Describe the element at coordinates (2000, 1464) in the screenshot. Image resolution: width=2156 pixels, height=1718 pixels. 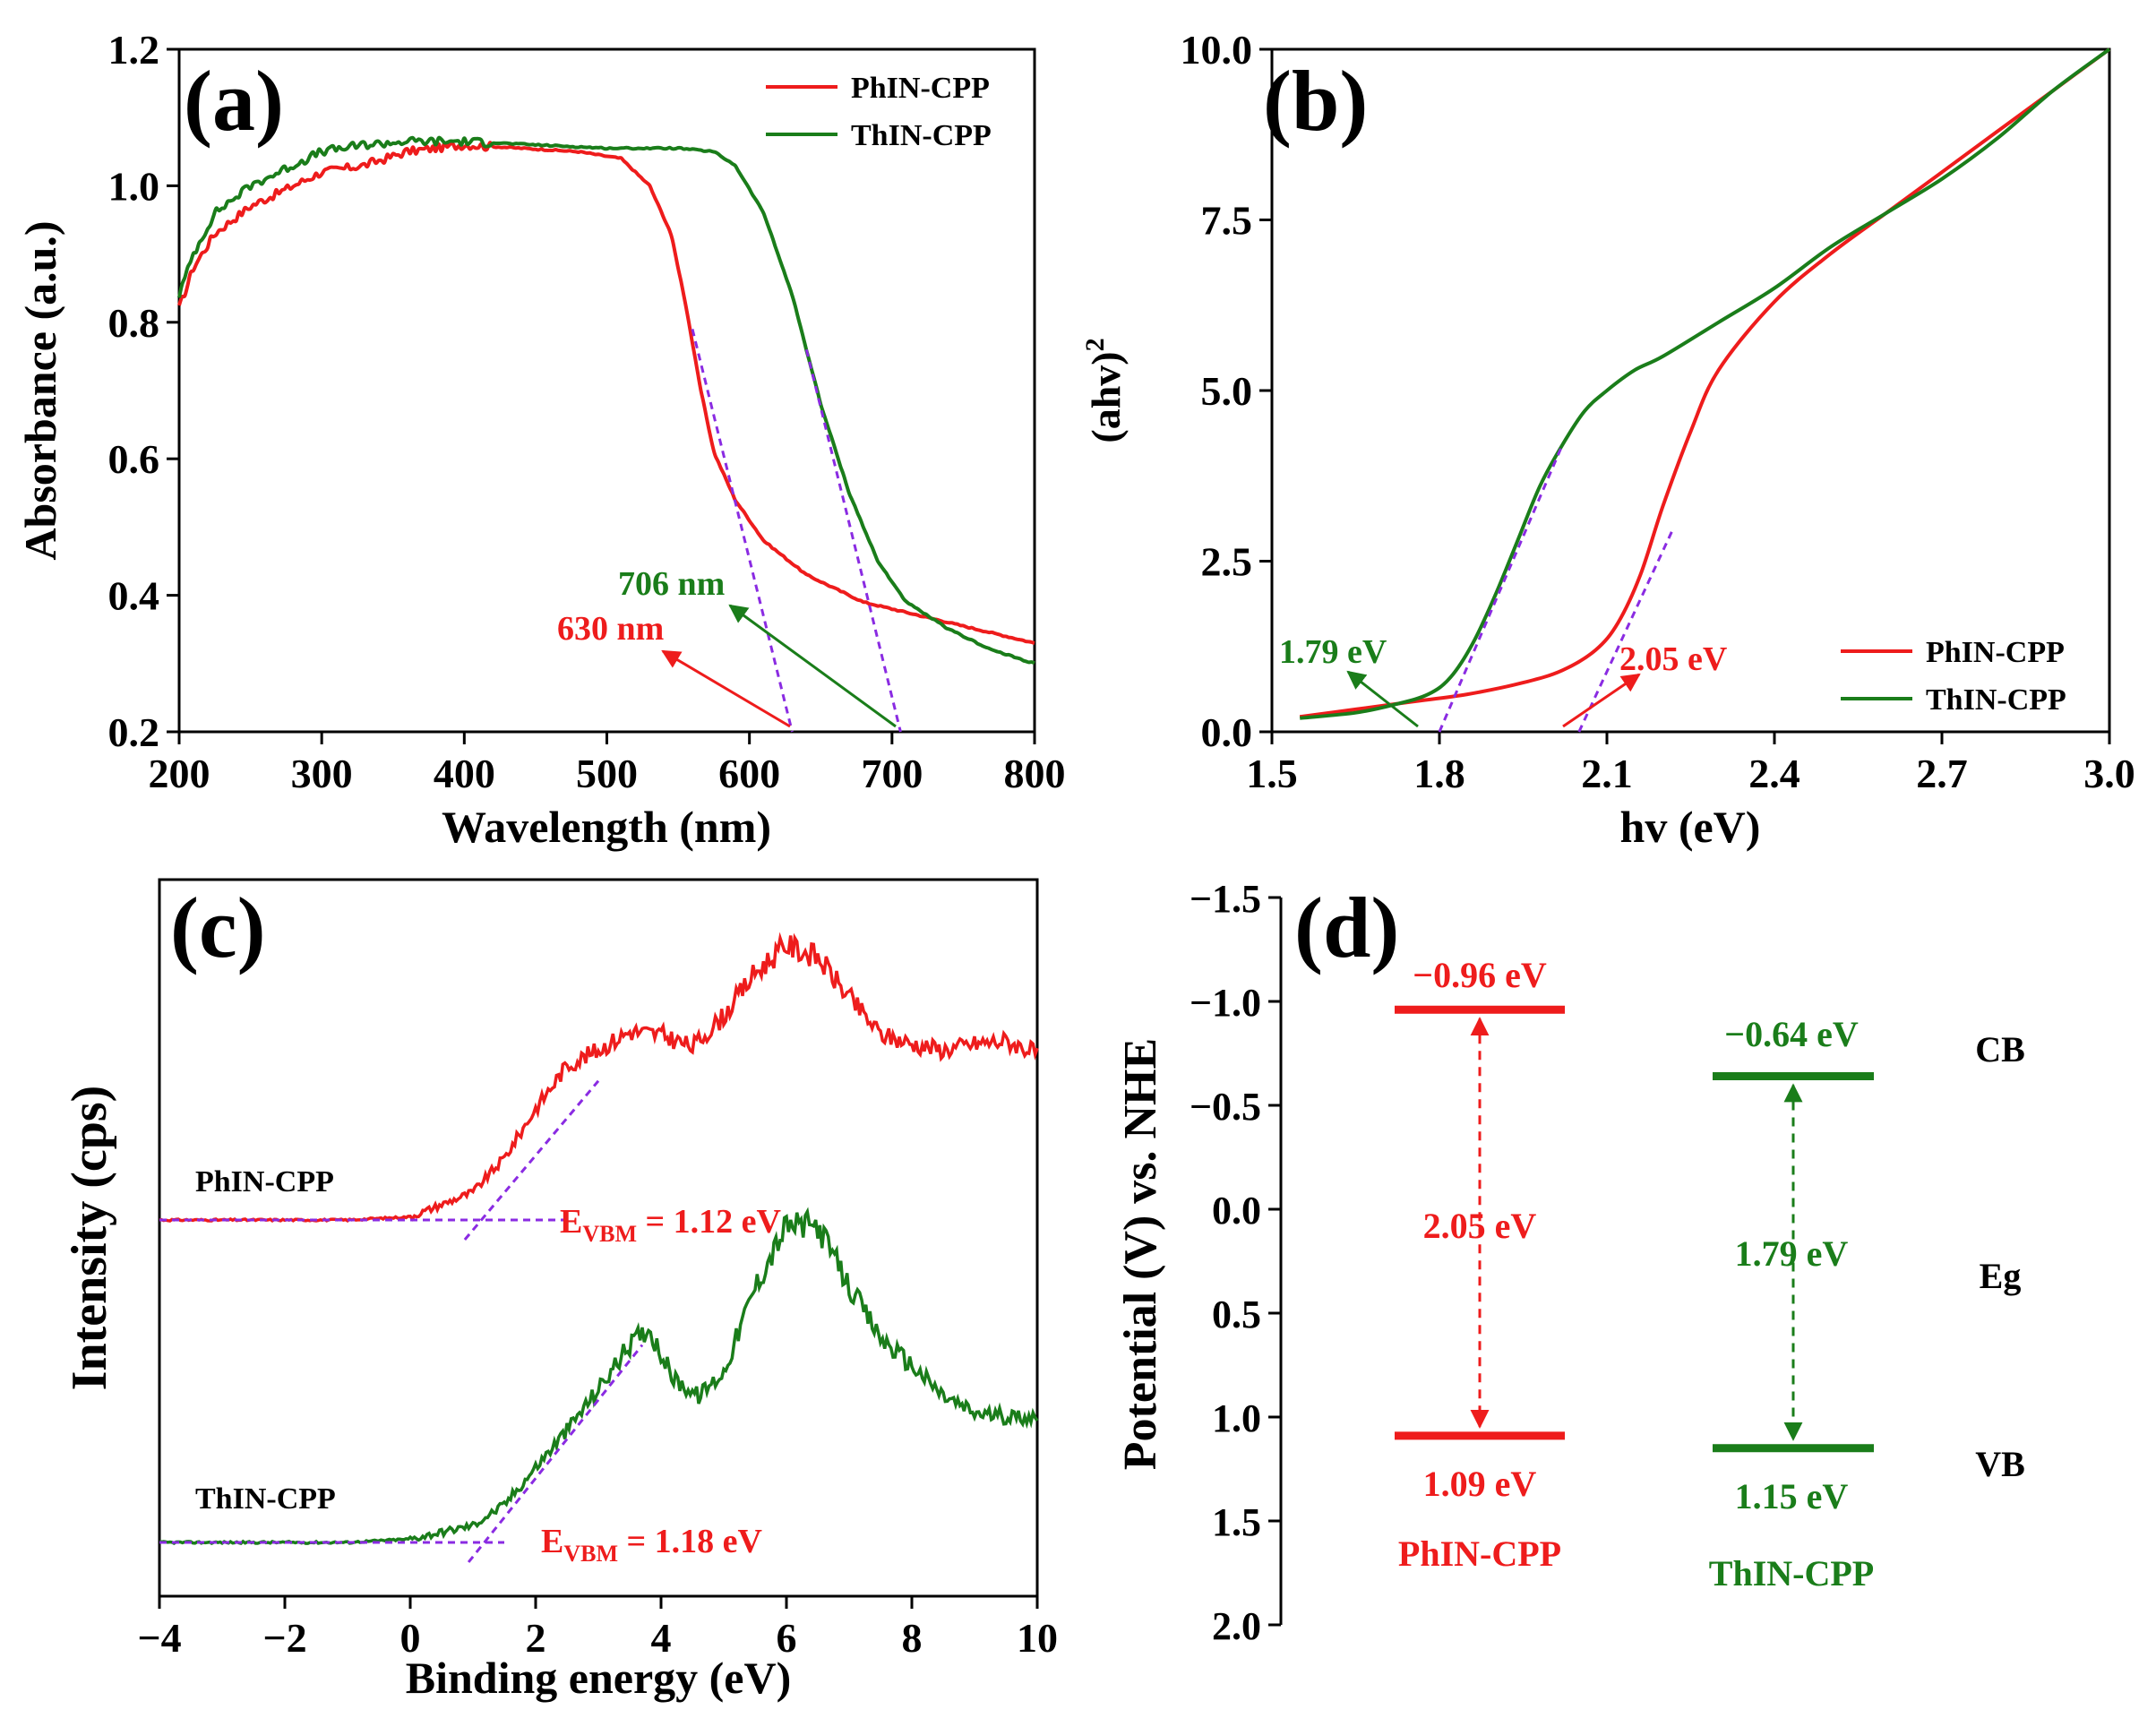
I see `panel-d-label-vb: VB` at that location.